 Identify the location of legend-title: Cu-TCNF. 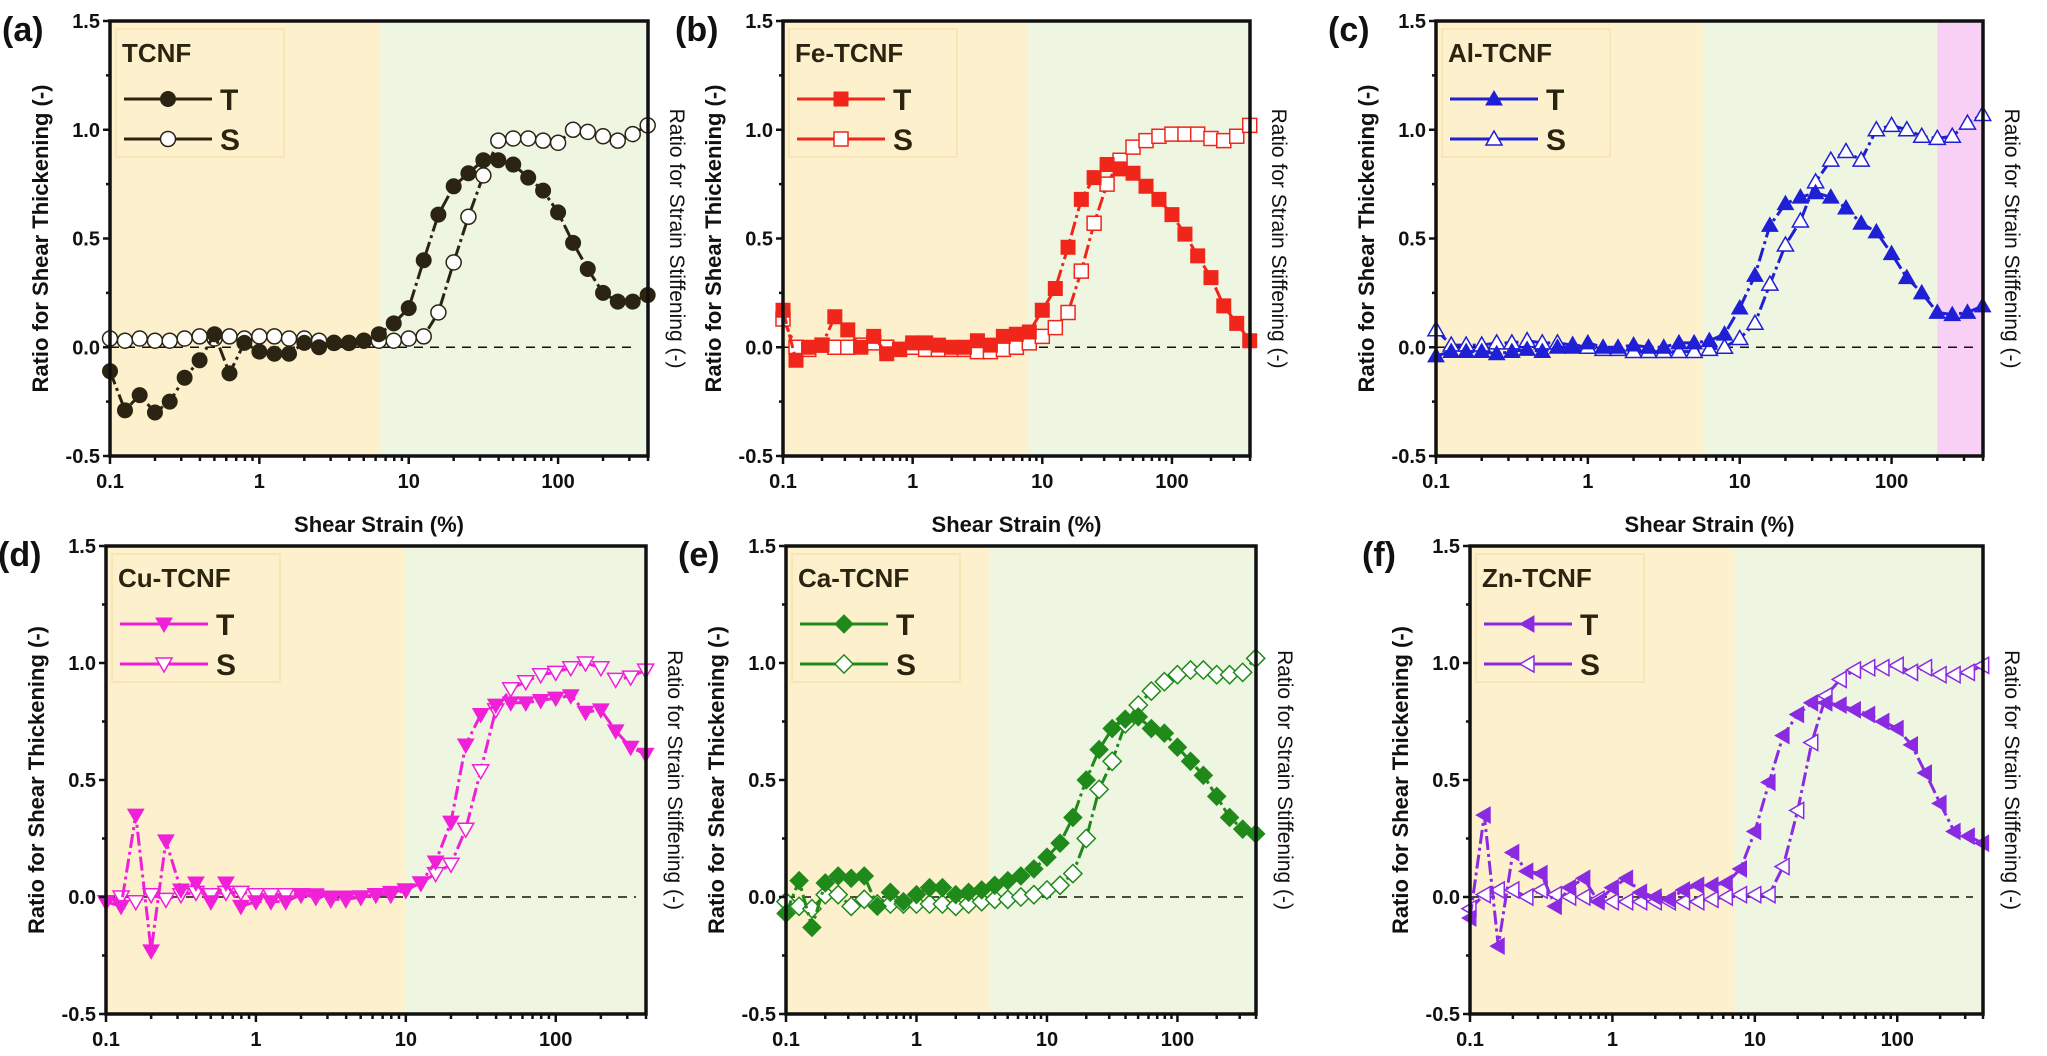
(174, 578).